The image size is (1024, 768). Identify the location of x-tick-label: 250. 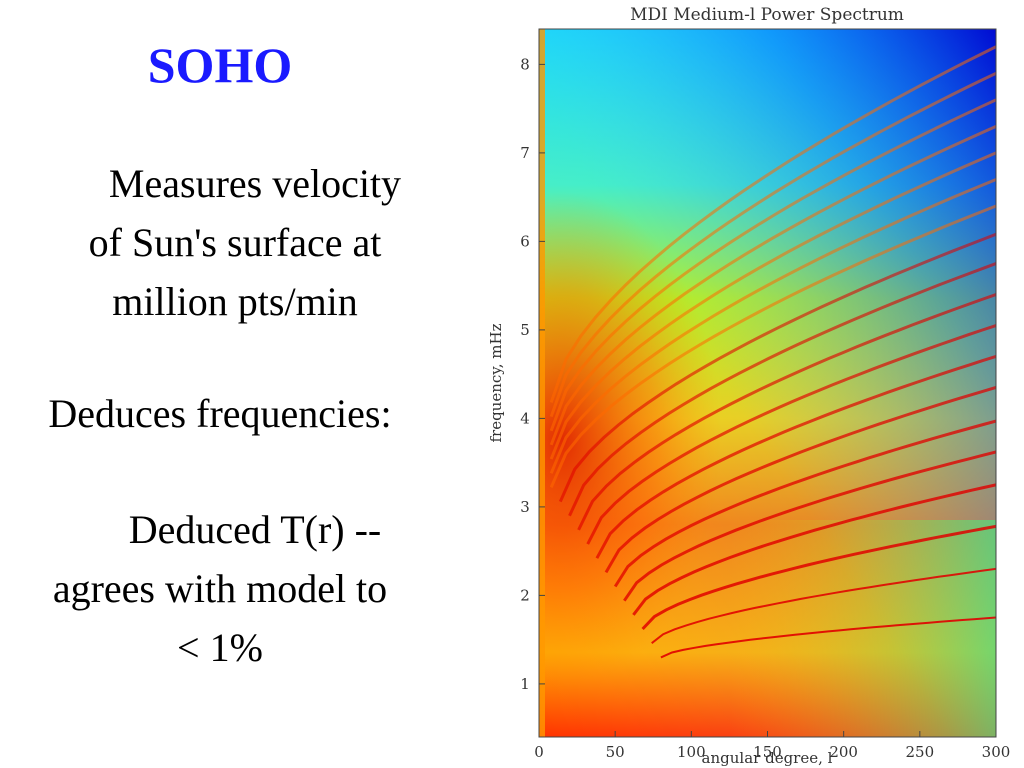
(920, 752).